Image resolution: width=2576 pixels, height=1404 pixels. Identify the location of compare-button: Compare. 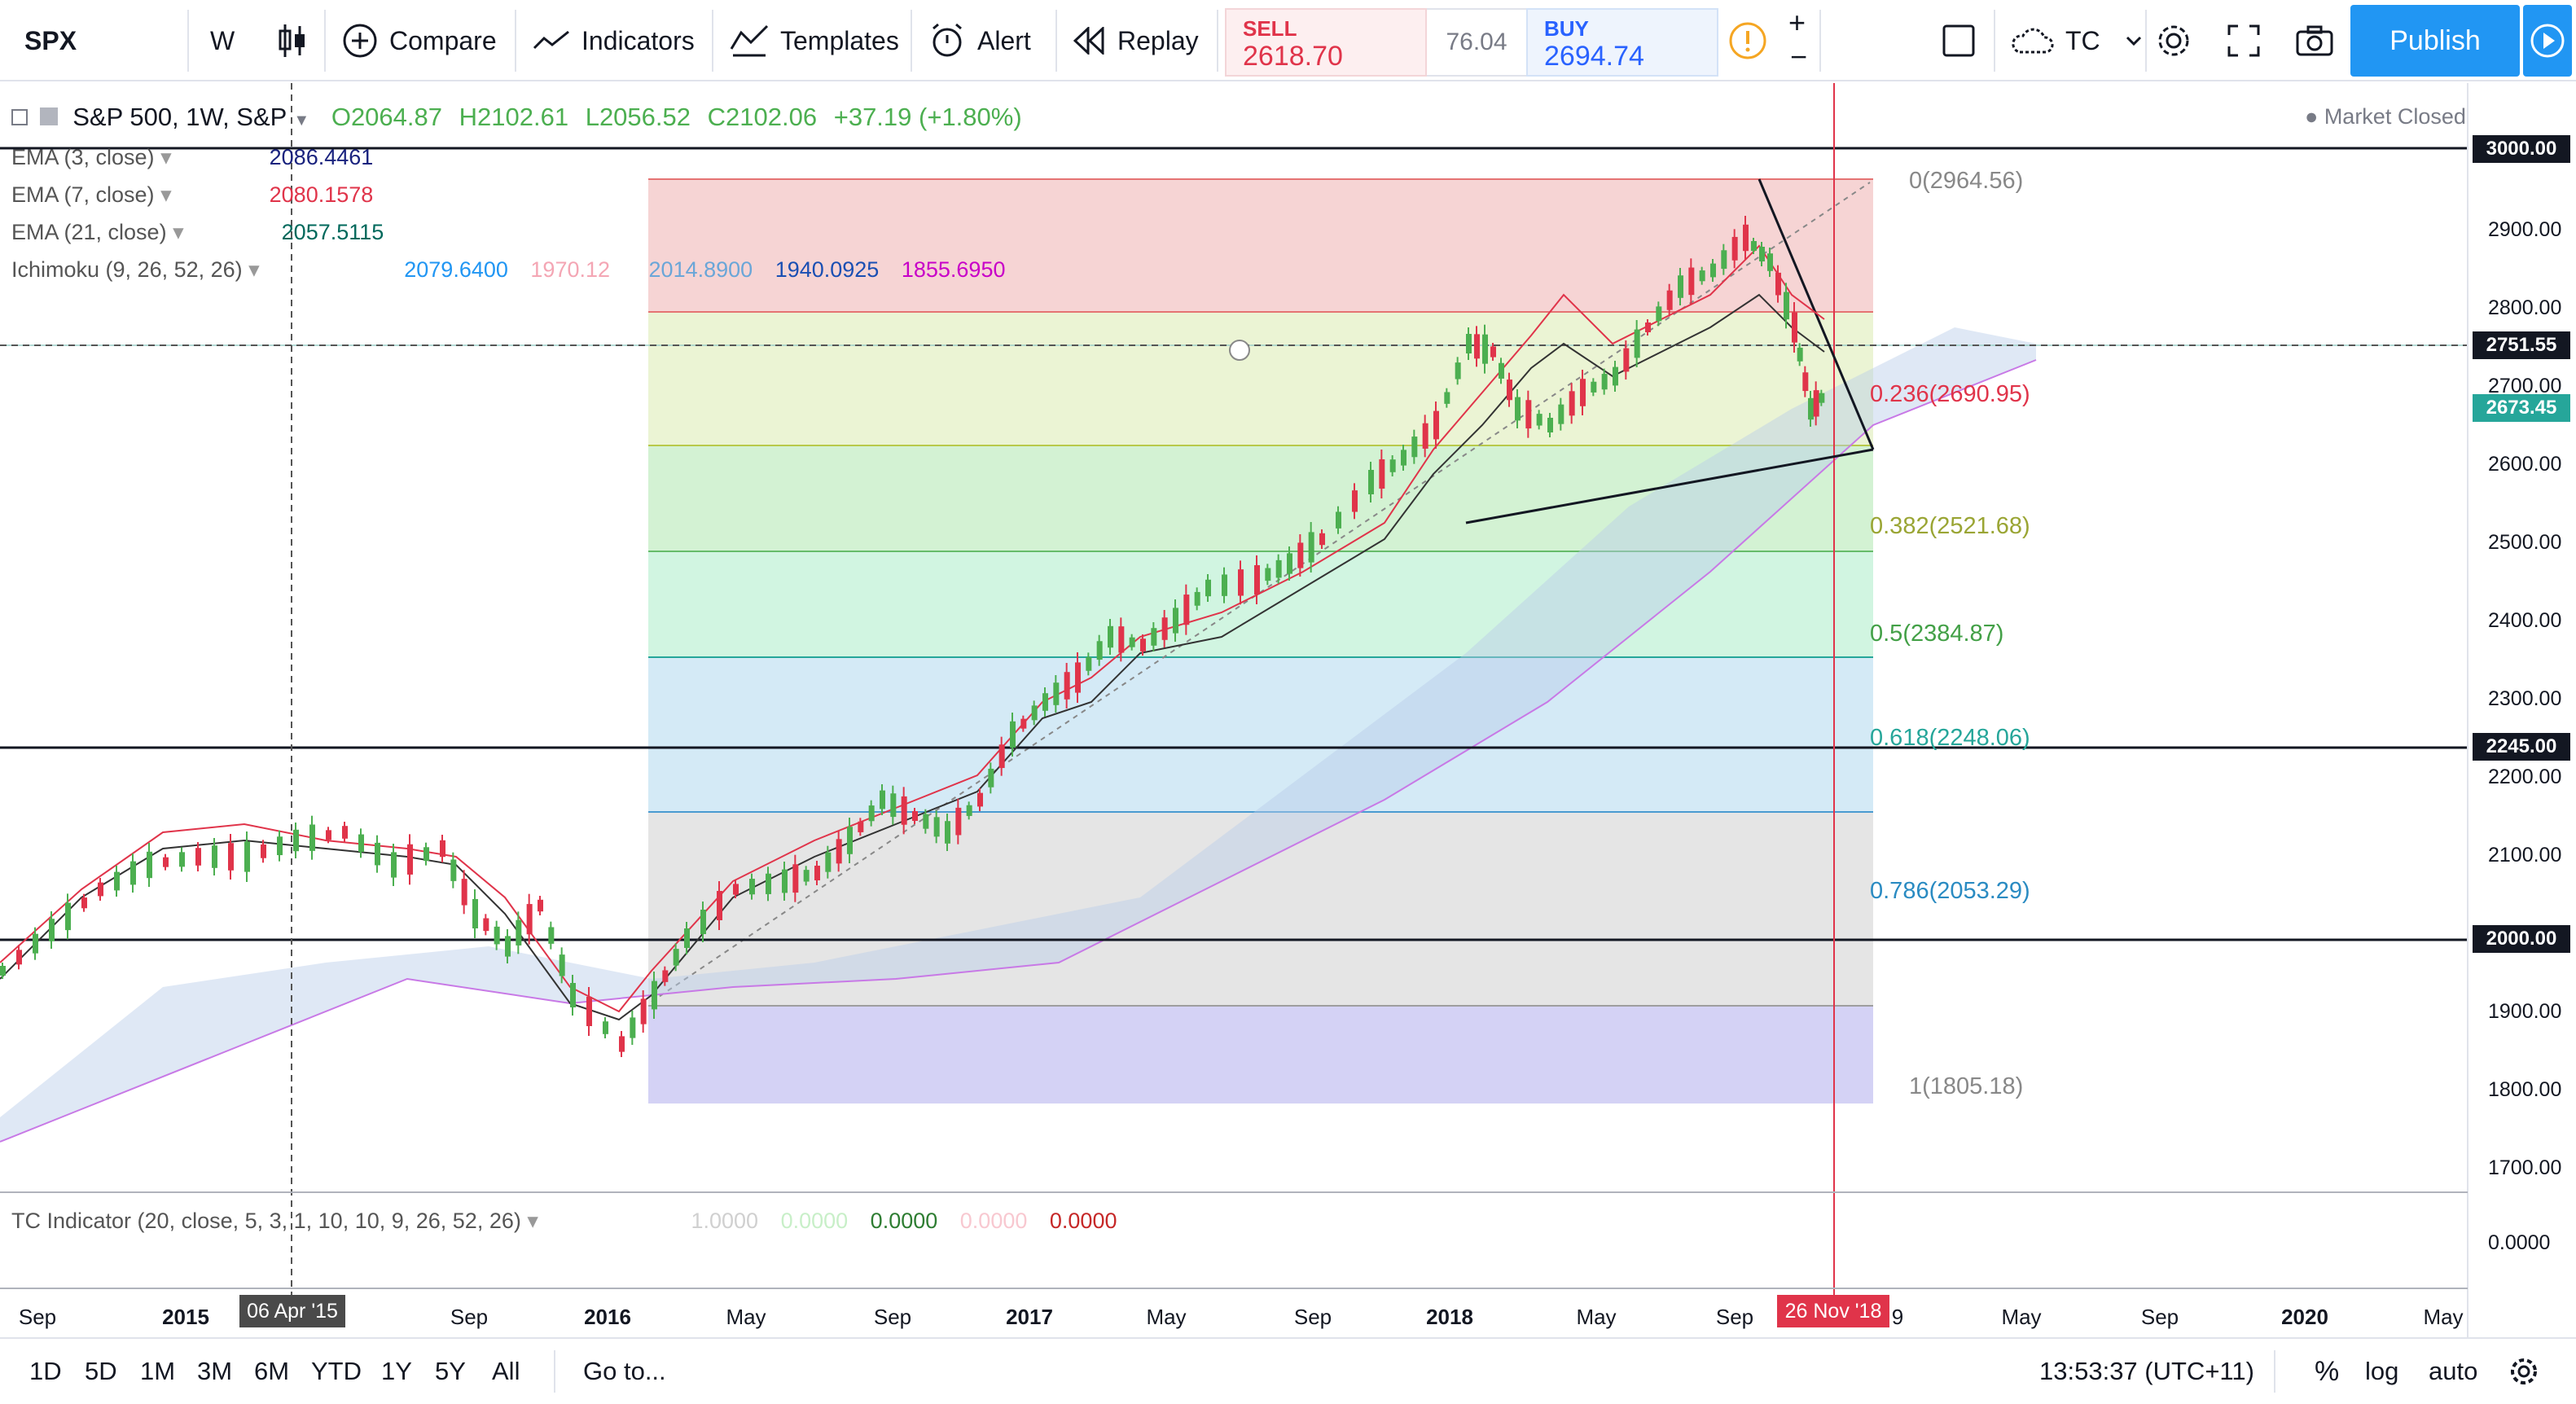
(419, 40).